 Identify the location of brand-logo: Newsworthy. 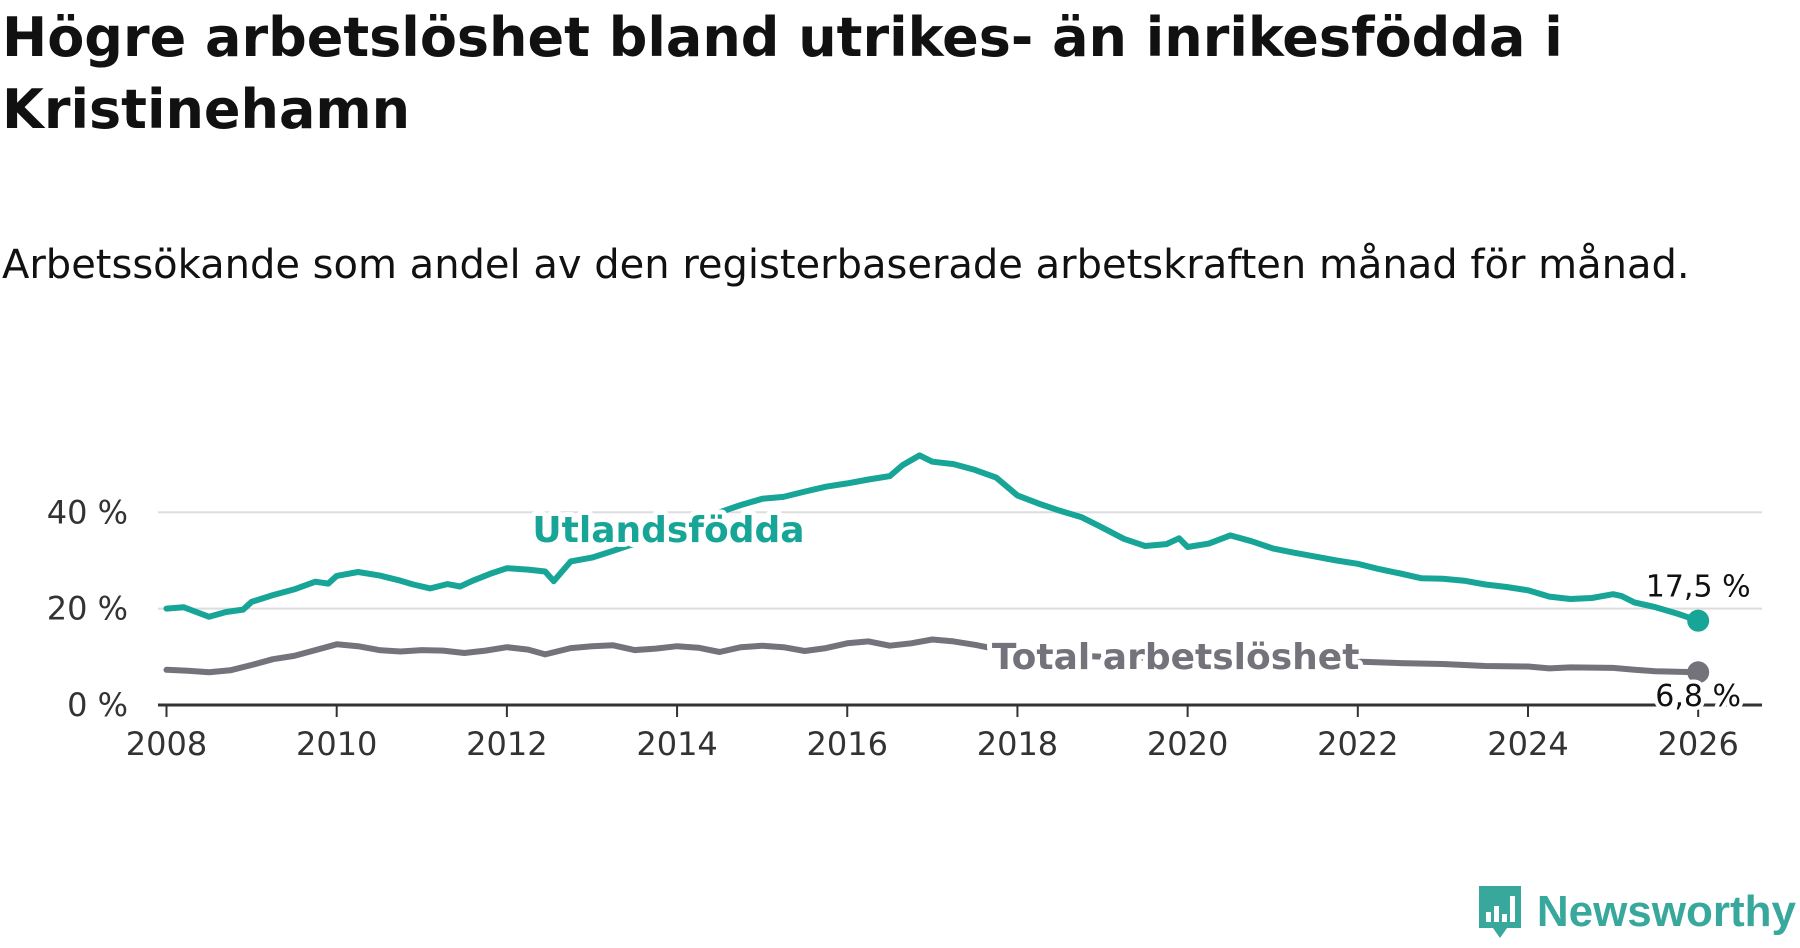
(1635, 912).